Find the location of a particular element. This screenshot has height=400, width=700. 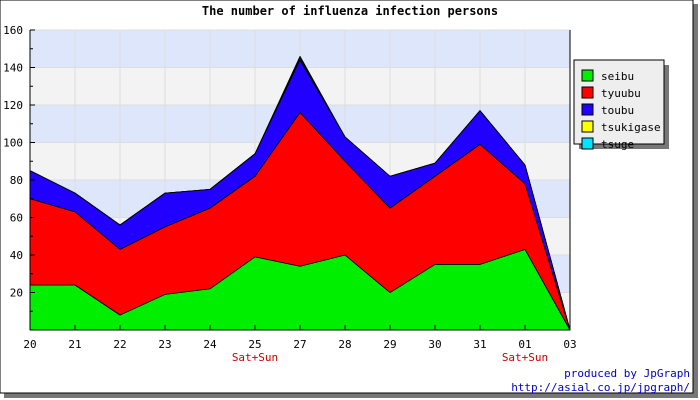

legend-label-tsuge: tsuge is located at coordinates (617, 144).